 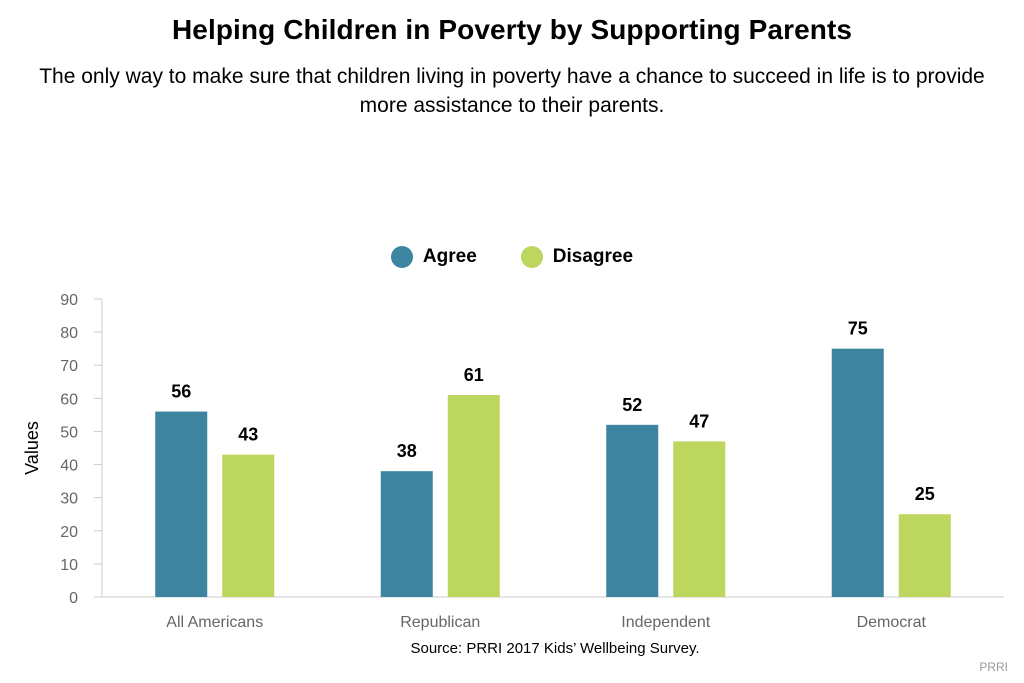 What do you see at coordinates (401, 257) in the screenshot?
I see `legend-marker-agree` at bounding box center [401, 257].